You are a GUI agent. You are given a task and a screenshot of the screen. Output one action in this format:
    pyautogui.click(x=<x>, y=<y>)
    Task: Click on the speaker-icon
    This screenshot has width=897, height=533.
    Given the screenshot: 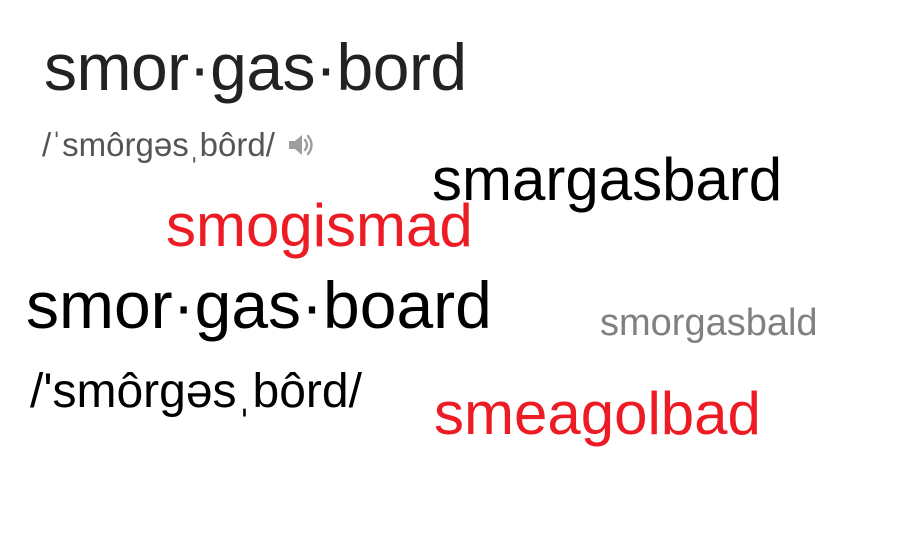 What is the action you would take?
    pyautogui.click(x=301, y=145)
    